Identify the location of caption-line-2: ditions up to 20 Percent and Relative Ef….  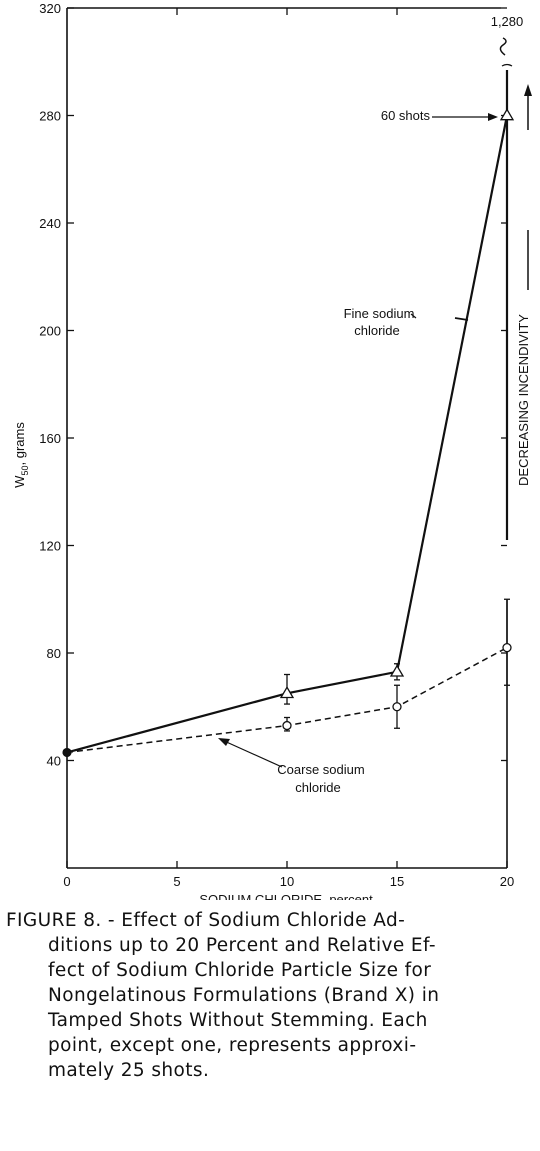
(242, 945).